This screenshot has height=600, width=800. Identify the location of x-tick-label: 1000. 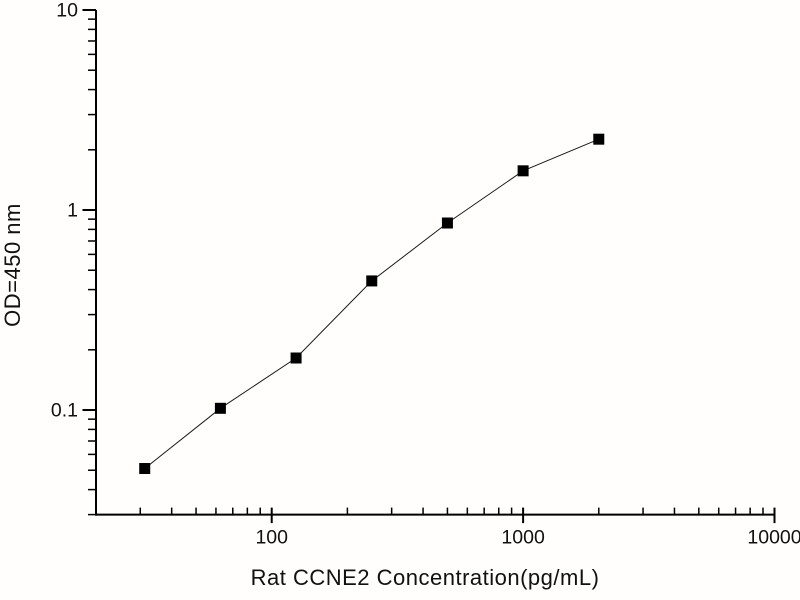
(523, 538).